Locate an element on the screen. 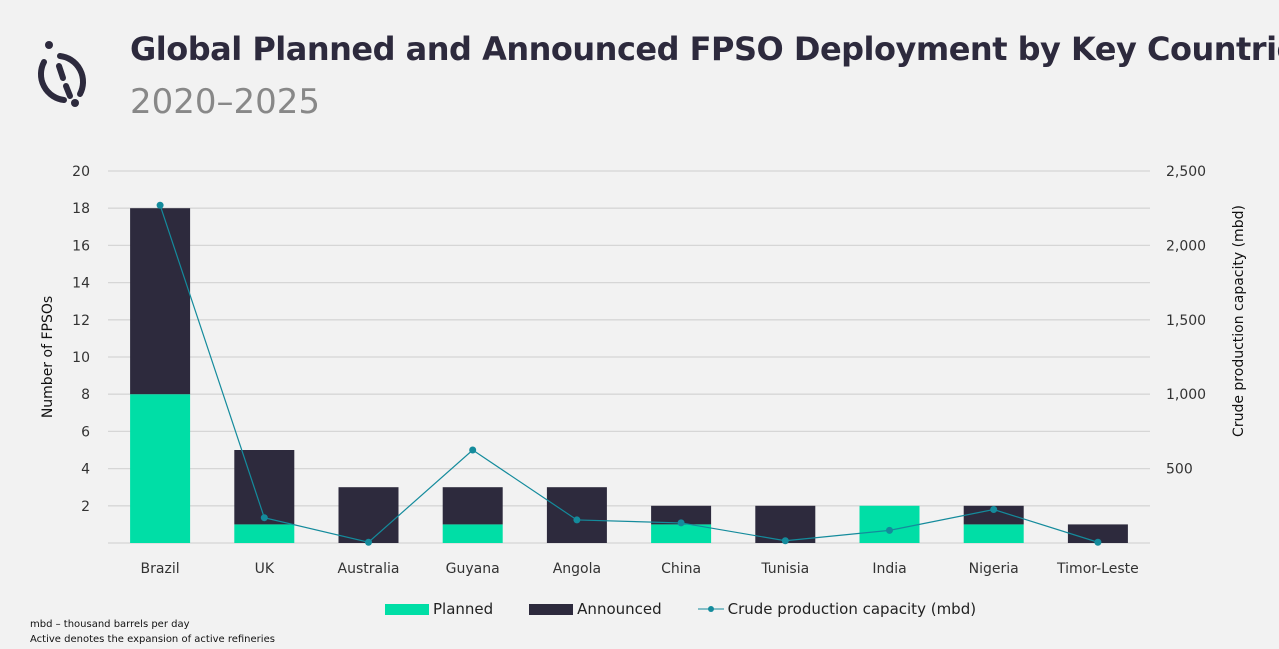 The image size is (1279, 649). y-tick-label: 14 is located at coordinates (81, 284).